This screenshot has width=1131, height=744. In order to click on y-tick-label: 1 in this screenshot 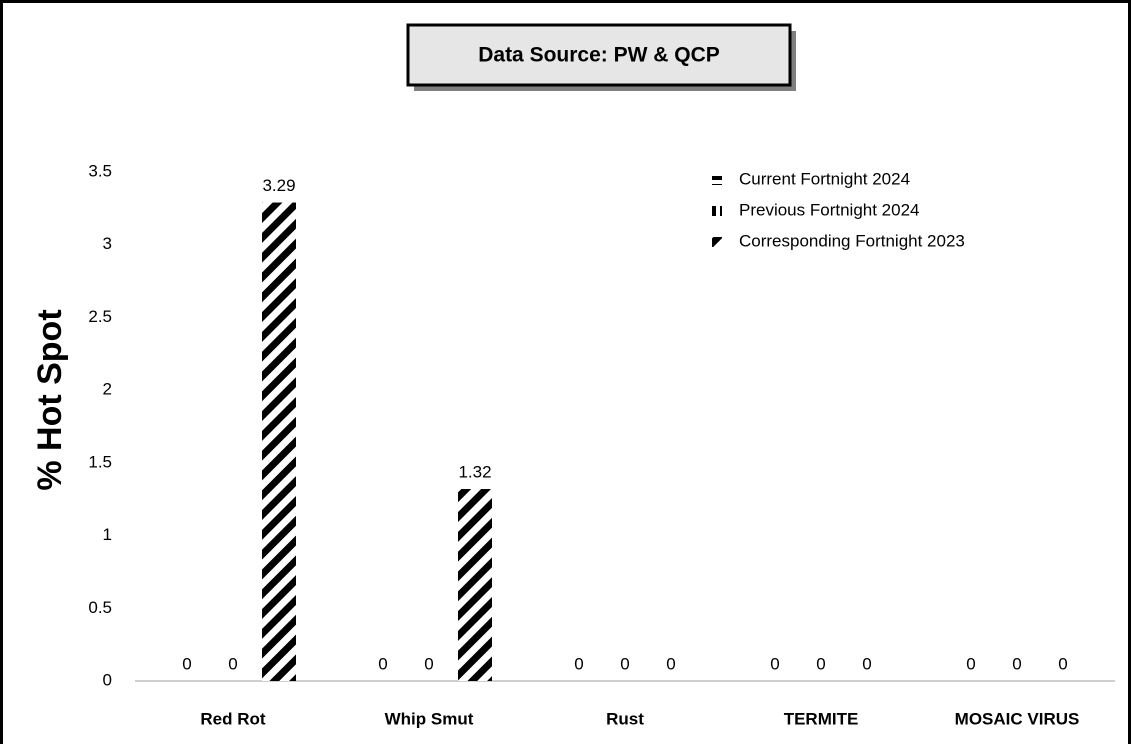, I will do `click(107, 534)`.